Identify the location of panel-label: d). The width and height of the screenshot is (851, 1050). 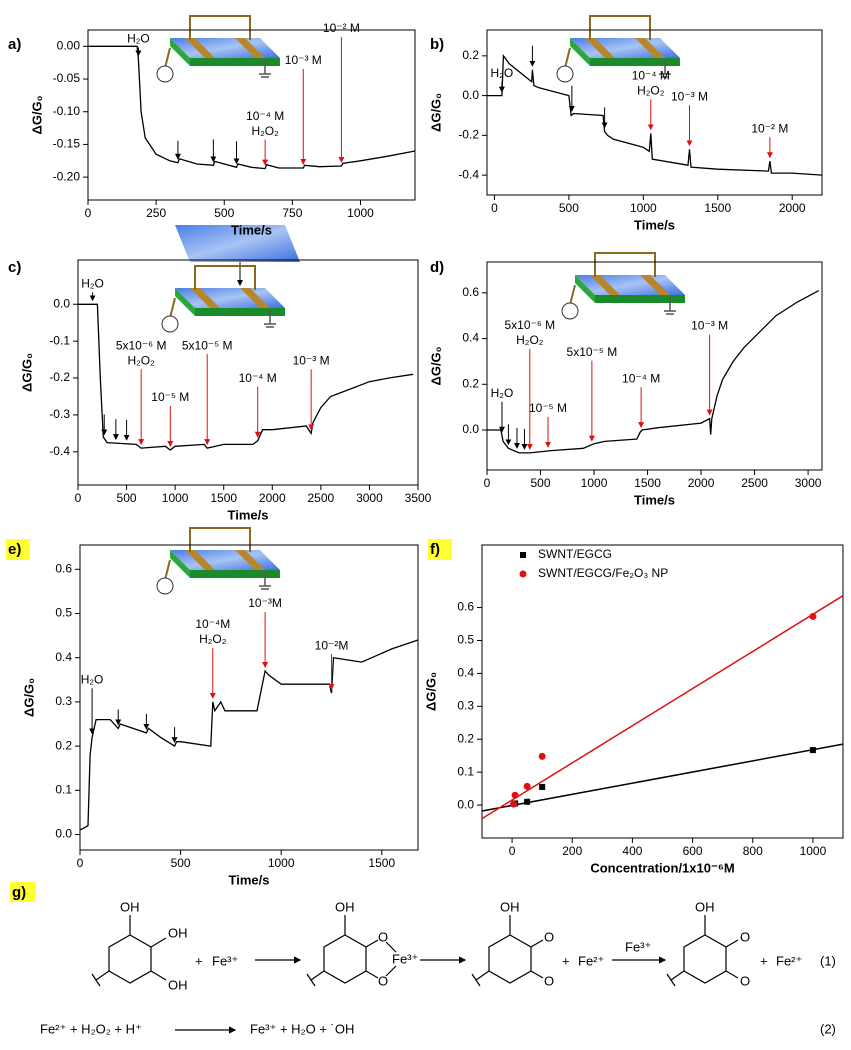
(437, 267).